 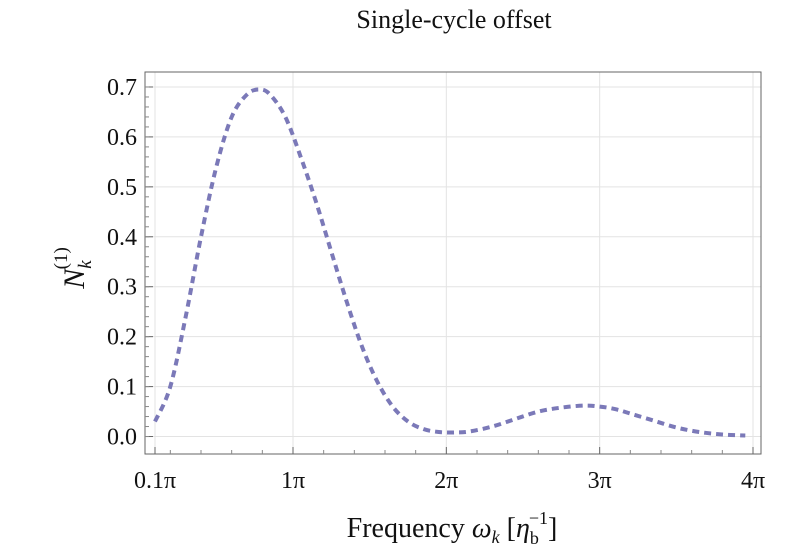 I want to click on y-tick-label: 0.2, so click(x=122, y=338).